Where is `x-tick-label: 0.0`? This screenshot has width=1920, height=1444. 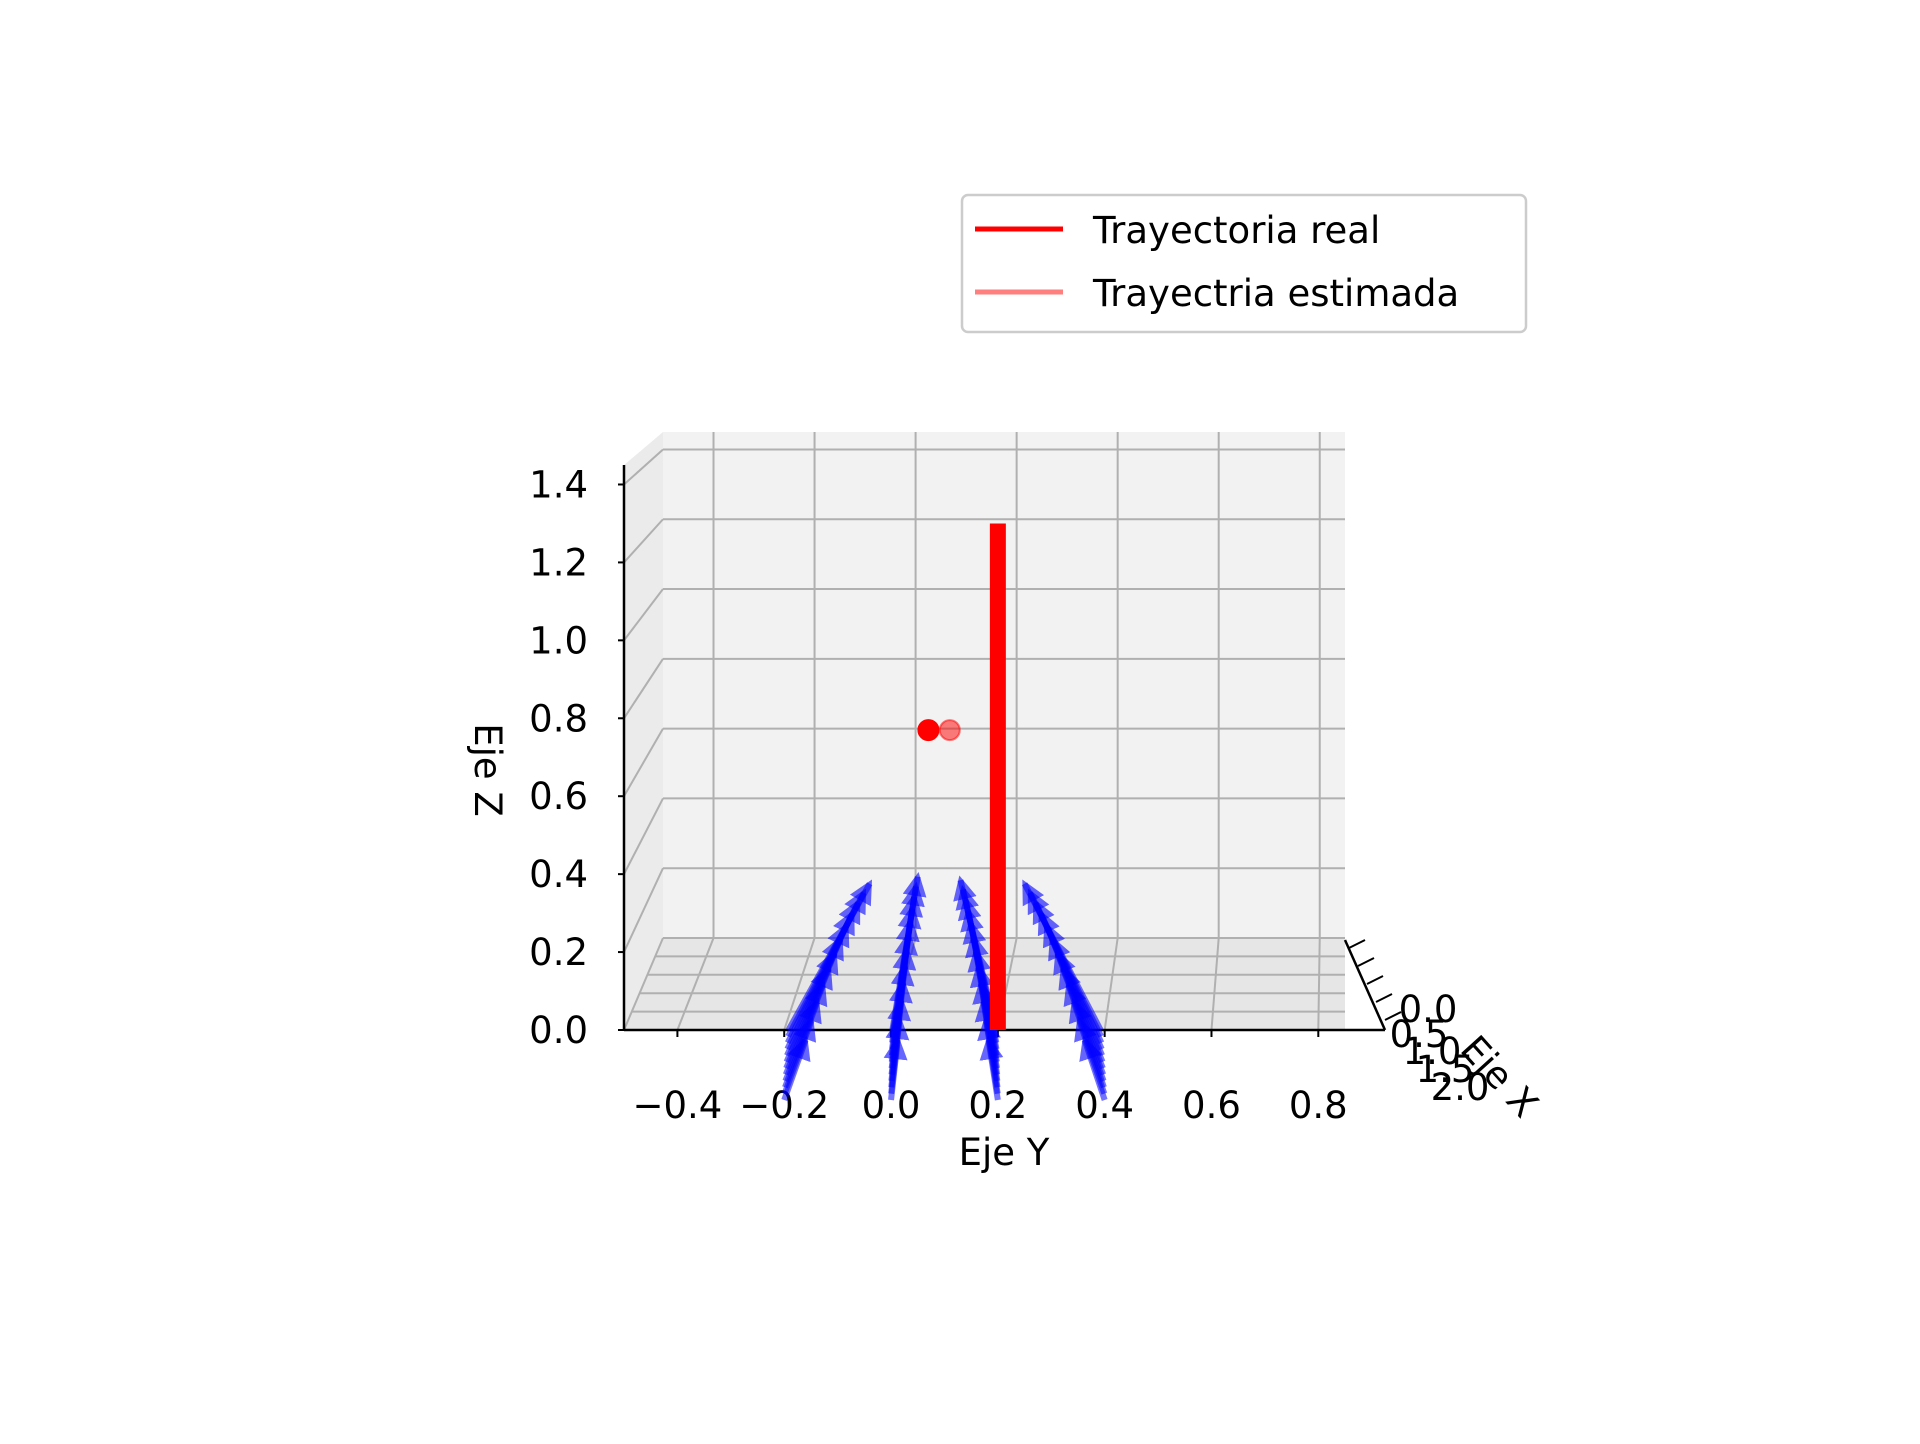
x-tick-label: 0.0 is located at coordinates (1428, 1009).